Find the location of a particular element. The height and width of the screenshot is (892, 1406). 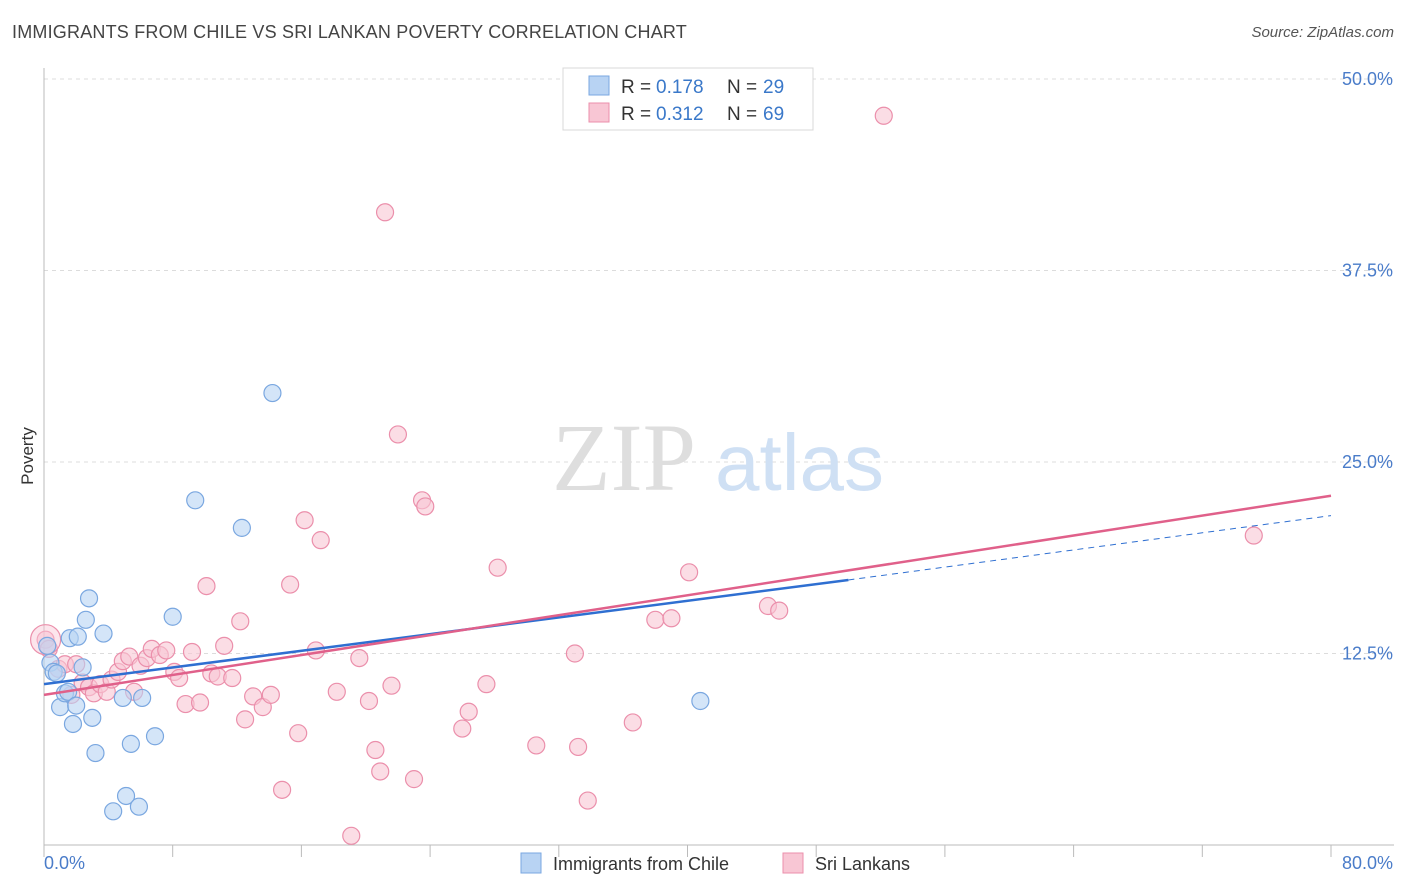

y-axis-title: Poverty is located at coordinates (27, 456).